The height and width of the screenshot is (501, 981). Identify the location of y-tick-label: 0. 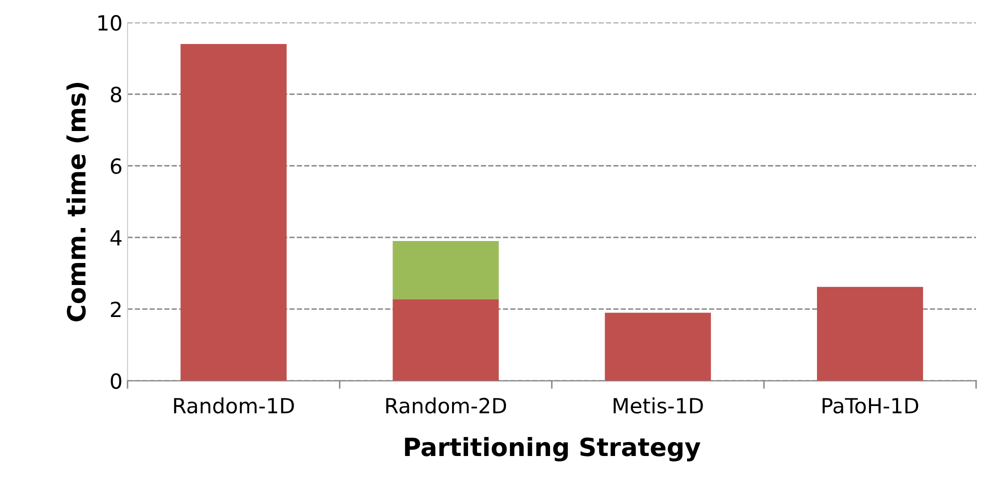
(116, 381).